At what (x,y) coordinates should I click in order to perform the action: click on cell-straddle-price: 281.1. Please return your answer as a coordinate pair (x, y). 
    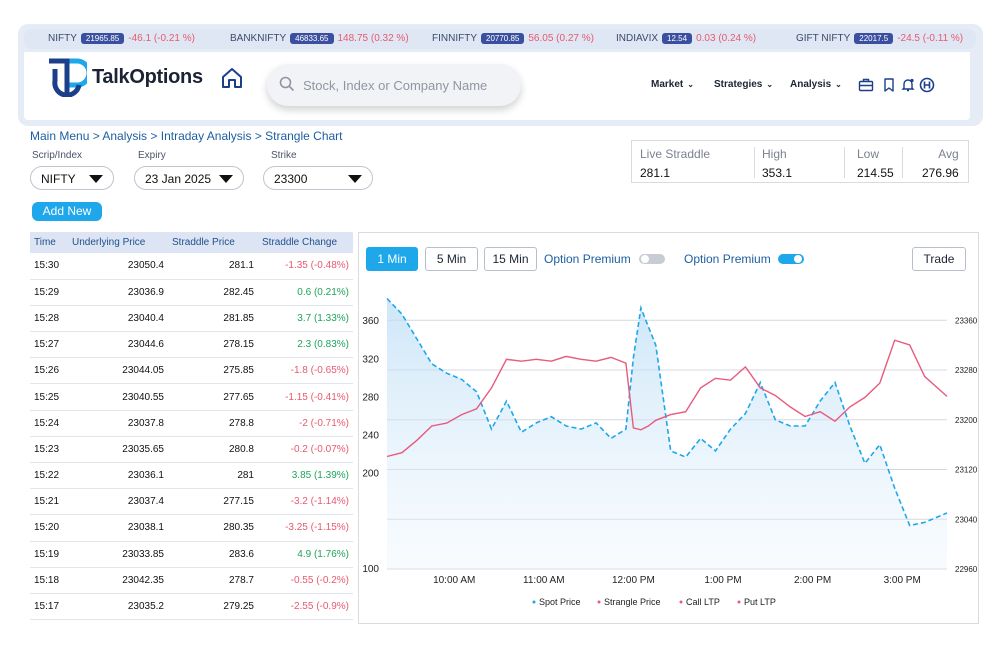
    Looking at the image, I should click on (213, 266).